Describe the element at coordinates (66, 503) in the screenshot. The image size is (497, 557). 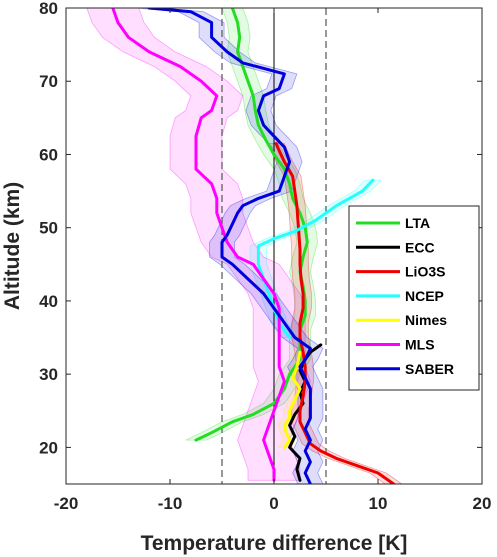
I see `x-tick-label: -20` at that location.